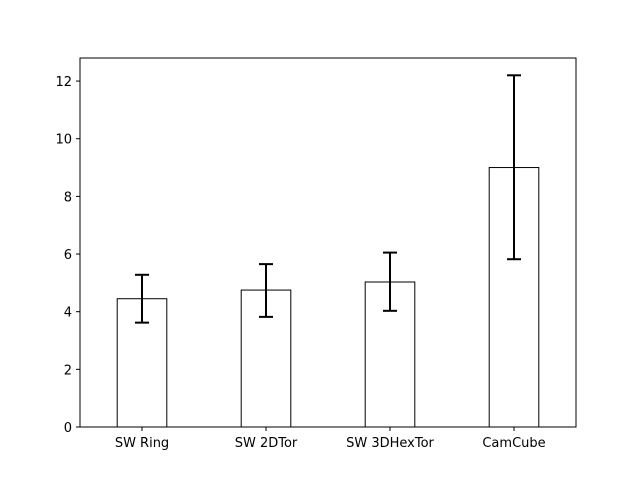 The width and height of the screenshot is (640, 480). What do you see at coordinates (68, 428) in the screenshot?
I see `y-tick-label: 0` at bounding box center [68, 428].